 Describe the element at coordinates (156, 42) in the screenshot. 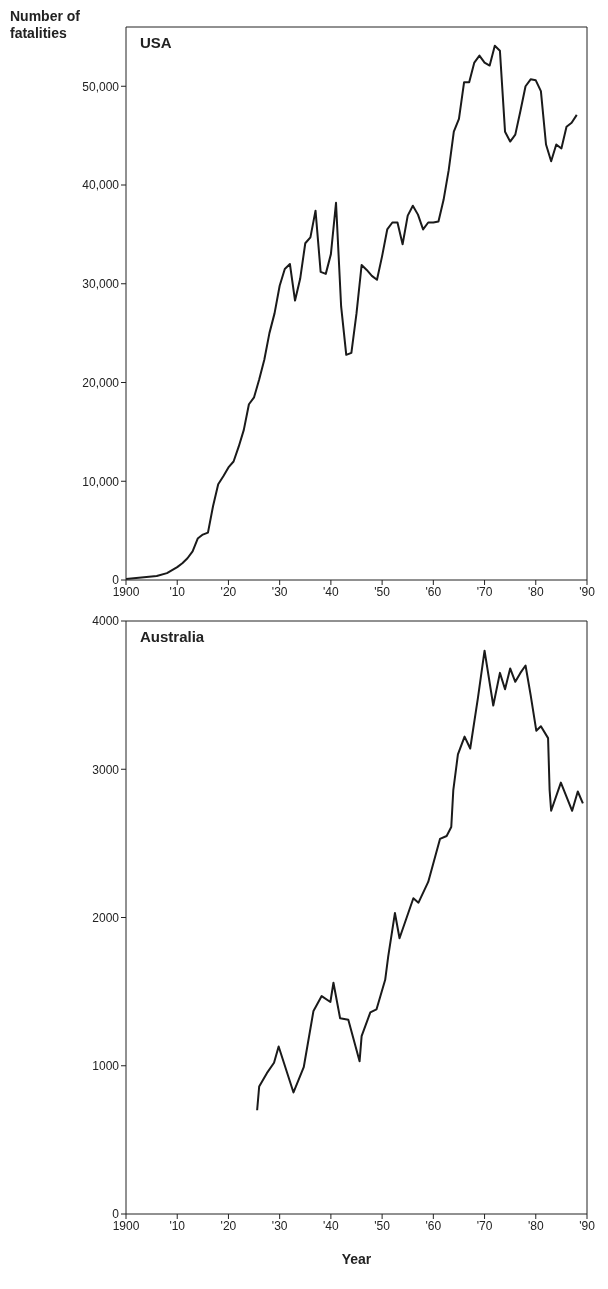

I see `text: USA` at that location.